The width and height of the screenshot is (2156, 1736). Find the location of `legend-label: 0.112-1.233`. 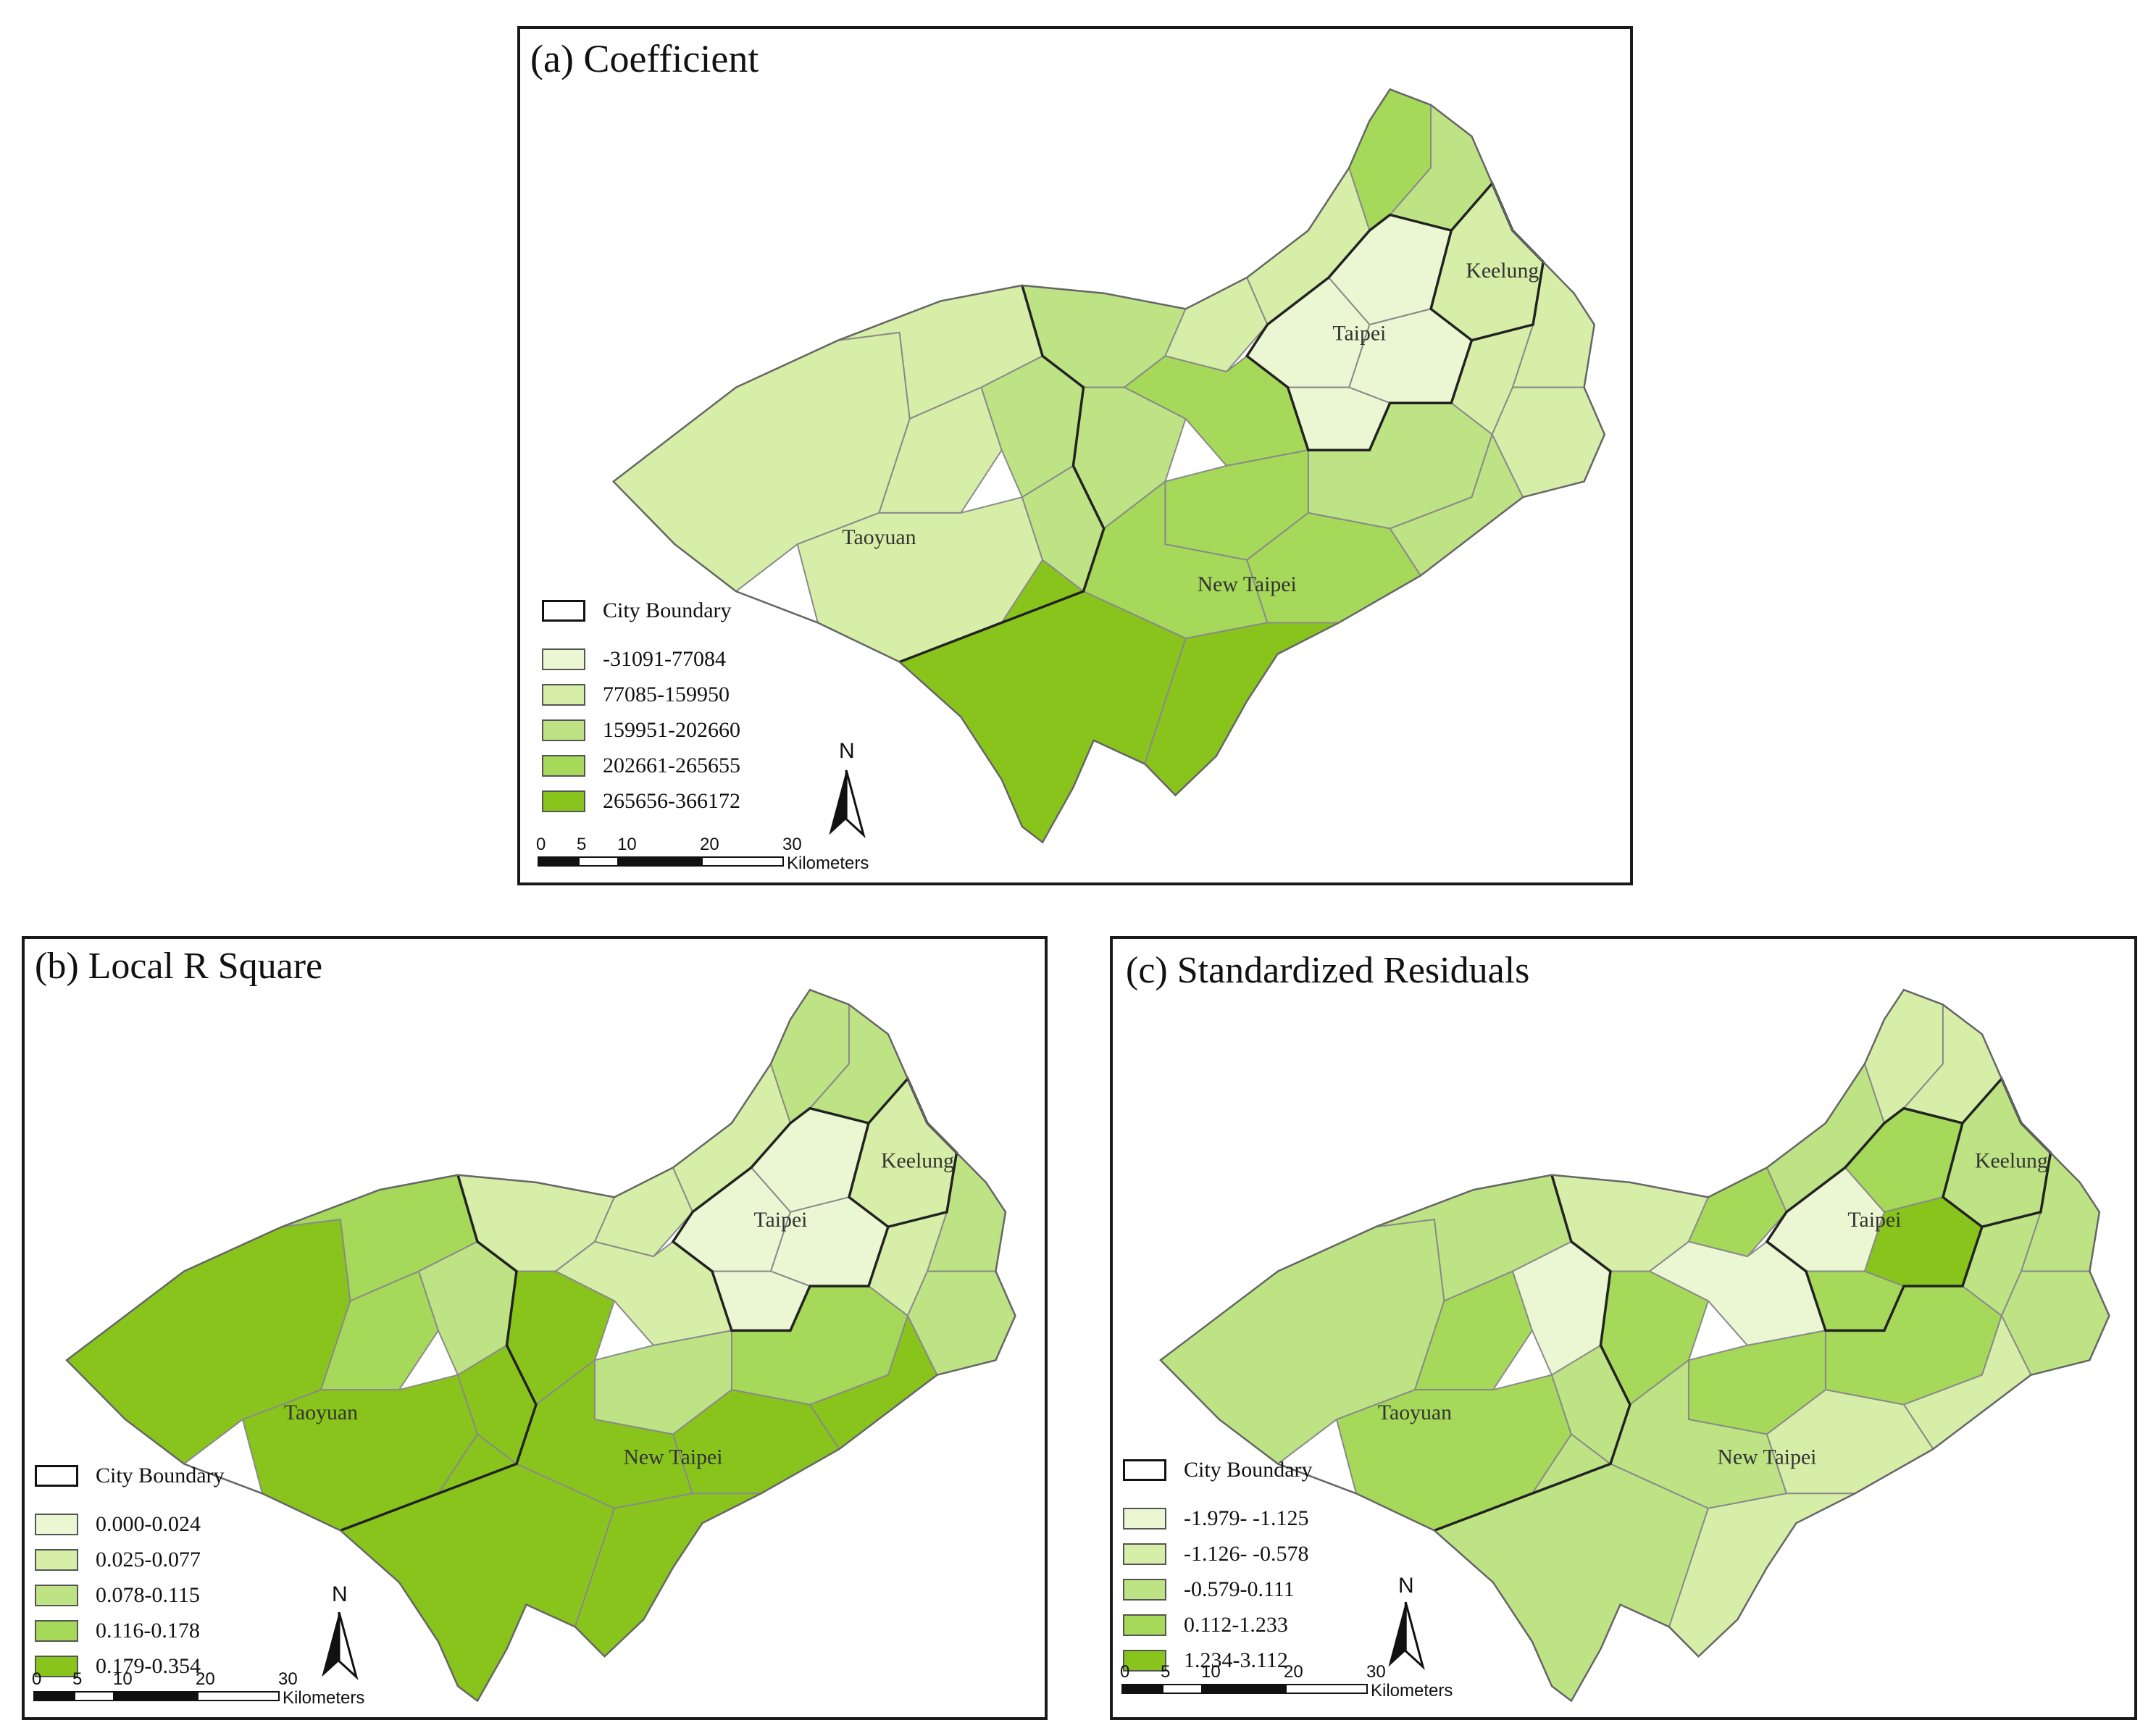

legend-label: 0.112-1.233 is located at coordinates (1236, 1624).